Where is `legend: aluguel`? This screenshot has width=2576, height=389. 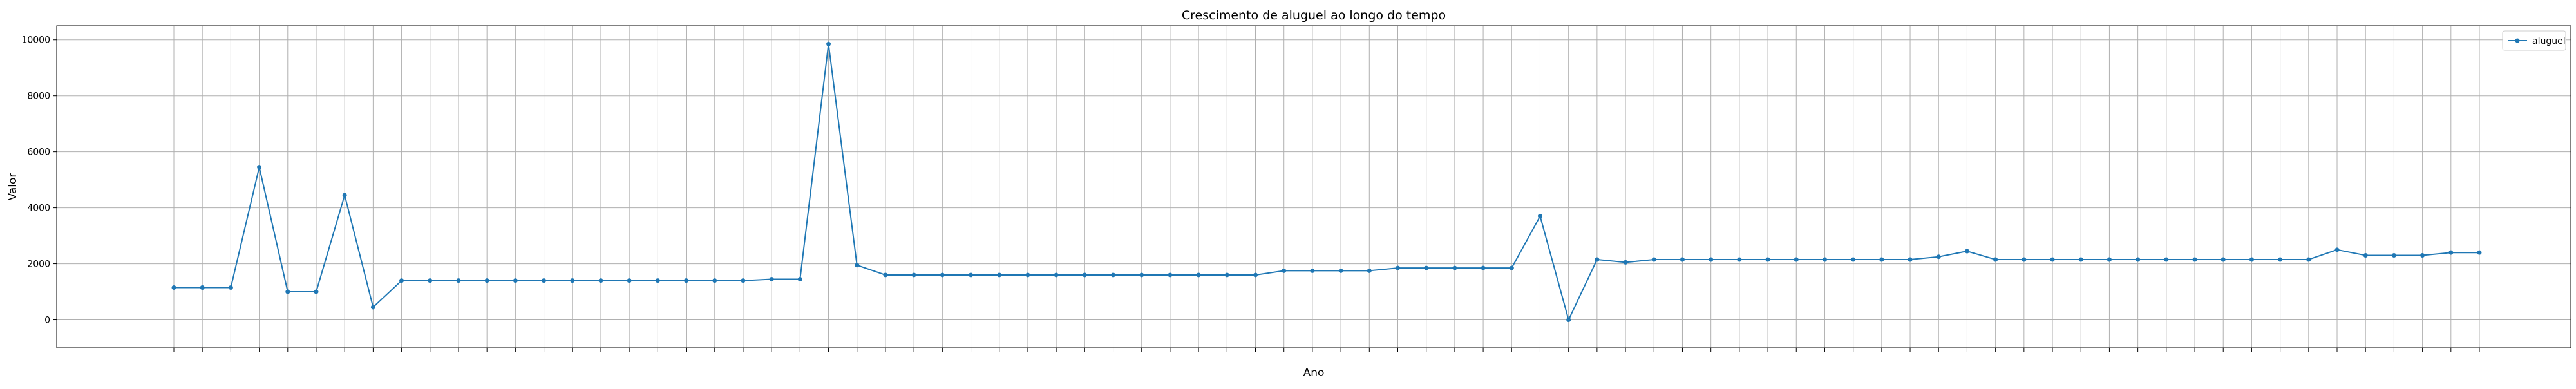 legend: aluguel is located at coordinates (2534, 40).